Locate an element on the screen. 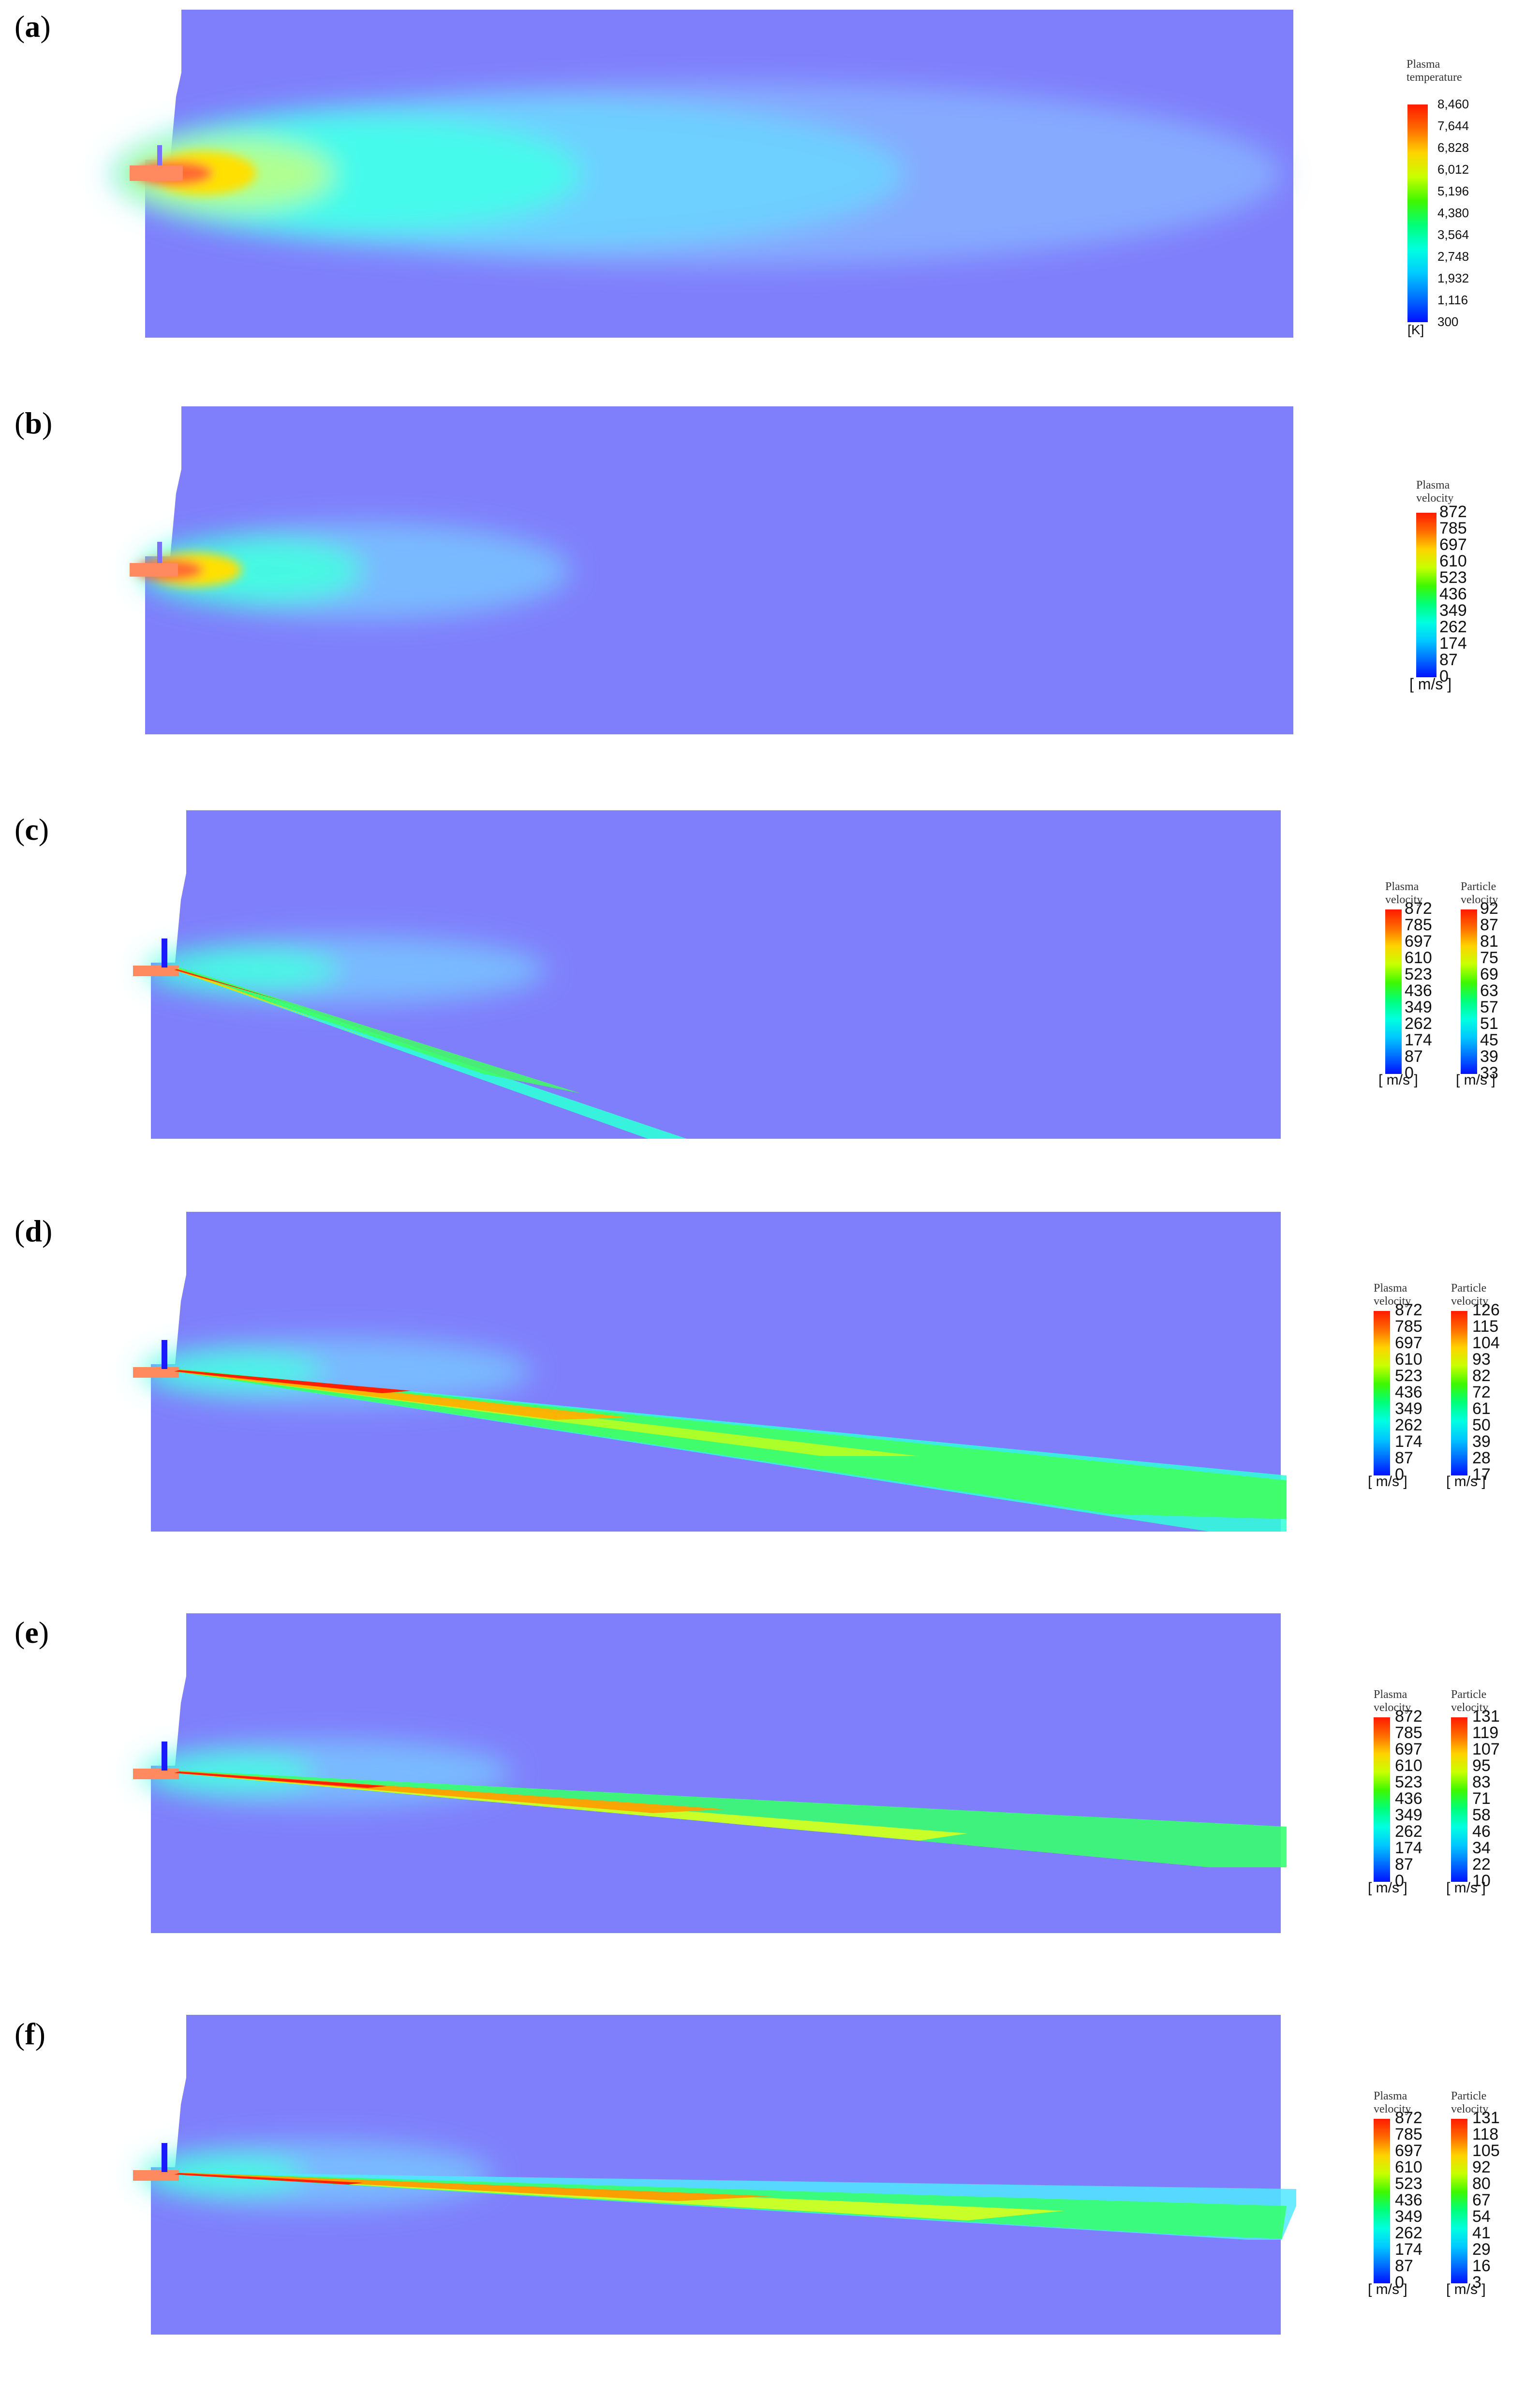 This screenshot has width=1540, height=2382. legend-tick-label: 2,748 is located at coordinates (1453, 256).